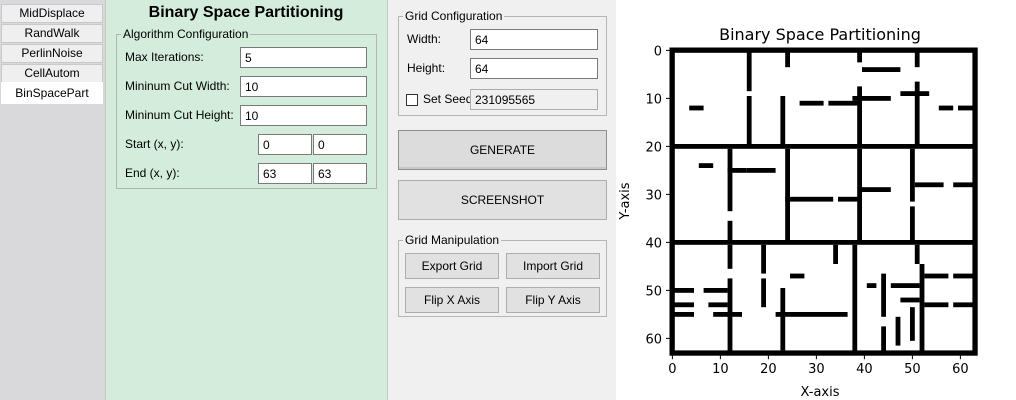 The width and height of the screenshot is (1016, 400). I want to click on min-cut-width-input, so click(303, 86).